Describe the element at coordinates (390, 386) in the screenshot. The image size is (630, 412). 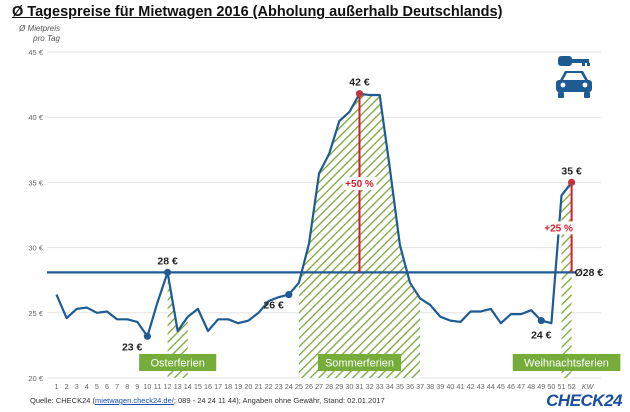
I see `x-tick-label: 34` at that location.